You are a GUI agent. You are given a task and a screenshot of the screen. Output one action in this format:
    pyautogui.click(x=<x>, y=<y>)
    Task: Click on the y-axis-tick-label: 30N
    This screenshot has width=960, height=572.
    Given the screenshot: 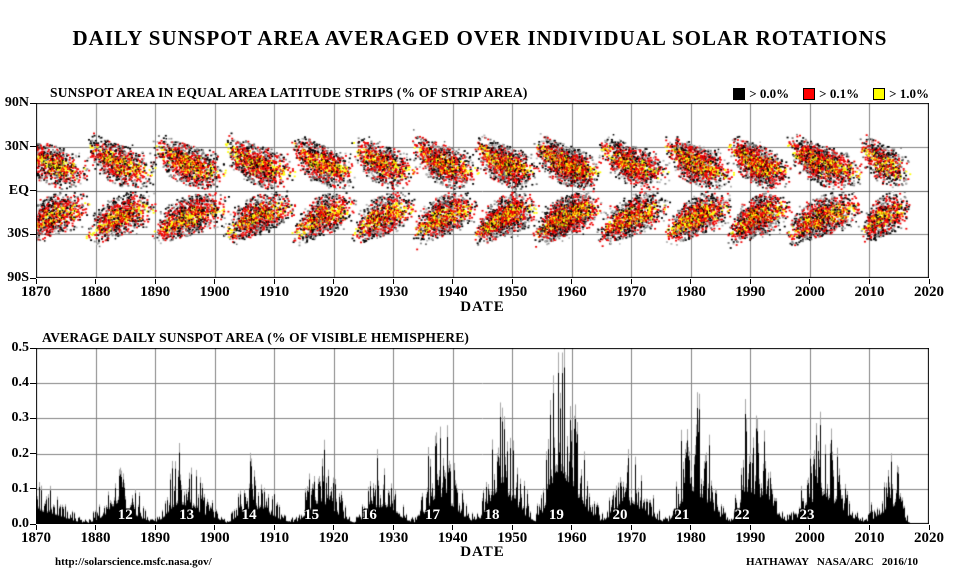 What is the action you would take?
    pyautogui.click(x=16, y=146)
    